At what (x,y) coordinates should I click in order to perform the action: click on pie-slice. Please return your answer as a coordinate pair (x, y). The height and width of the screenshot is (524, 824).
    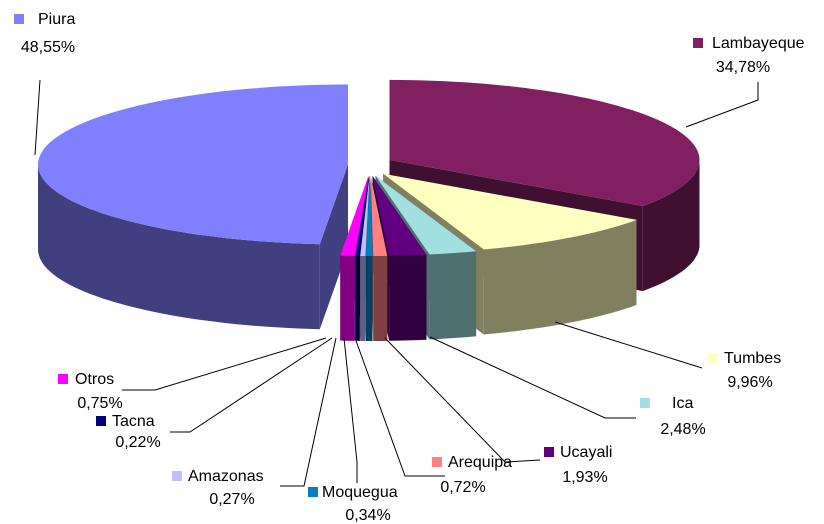
    Looking at the image, I should click on (369, 258).